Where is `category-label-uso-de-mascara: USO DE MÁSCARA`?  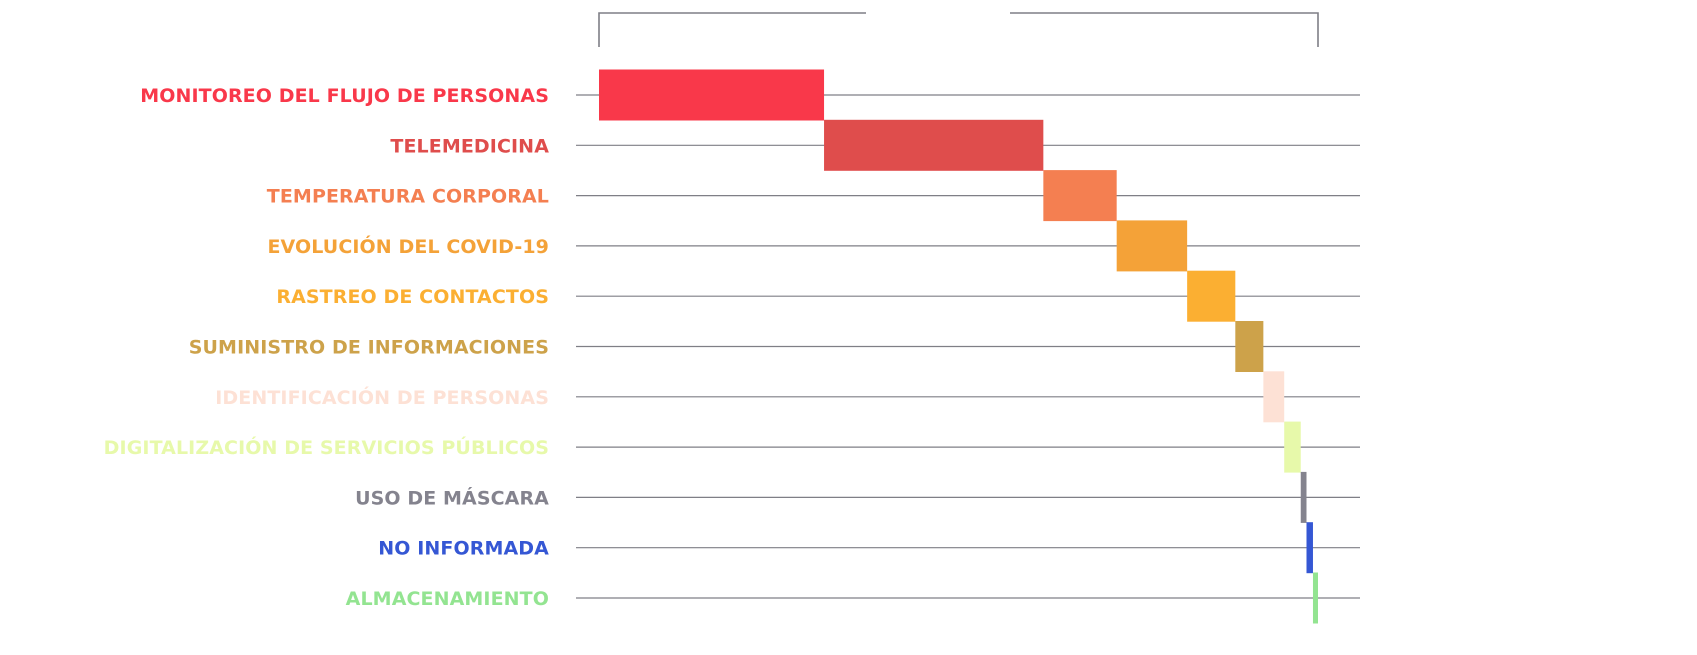
category-label-uso-de-mascara: USO DE MÁSCARA is located at coordinates (452, 497).